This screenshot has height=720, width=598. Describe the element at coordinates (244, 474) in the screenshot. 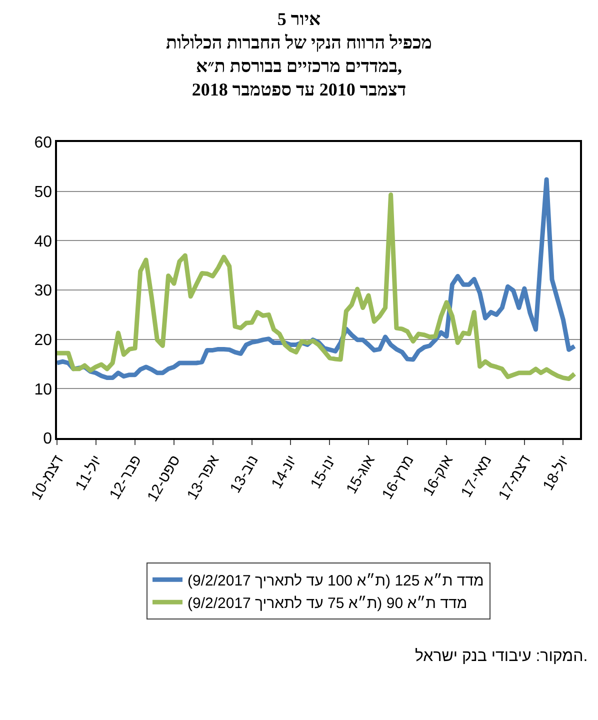

I see `x-tick-label: נוב-13` at that location.